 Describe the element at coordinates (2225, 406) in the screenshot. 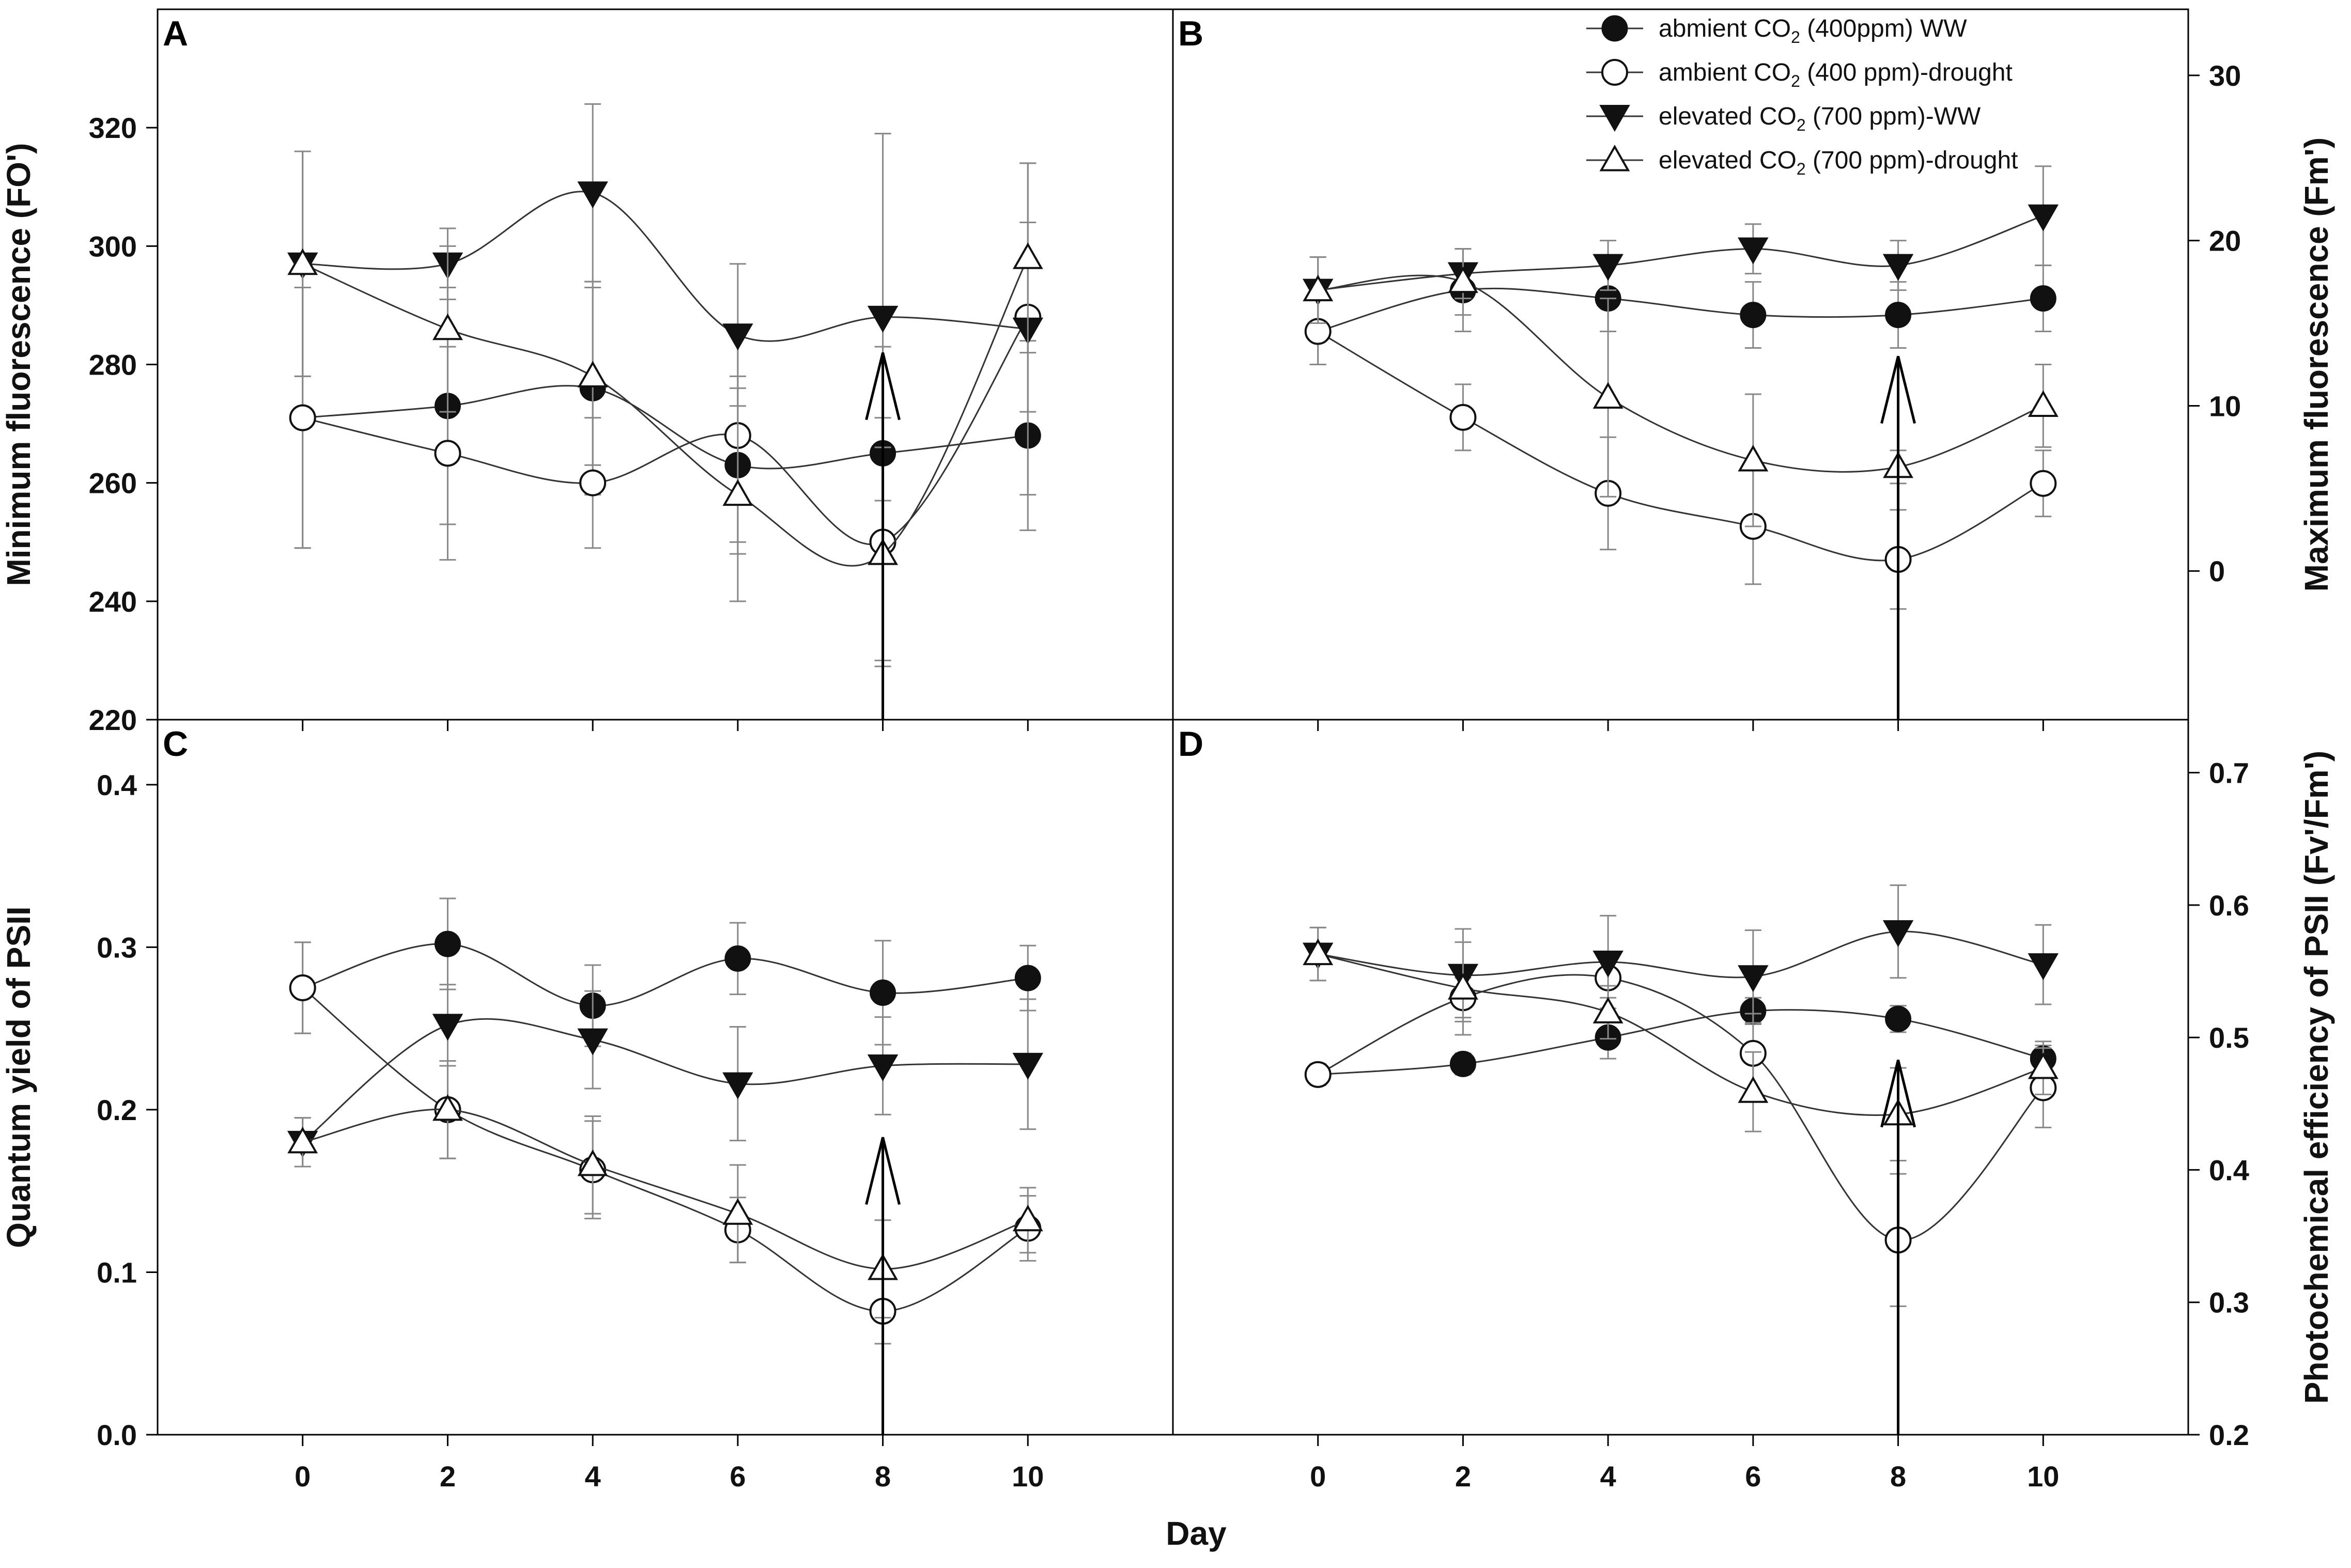

I see `y-tick-label: 10` at that location.